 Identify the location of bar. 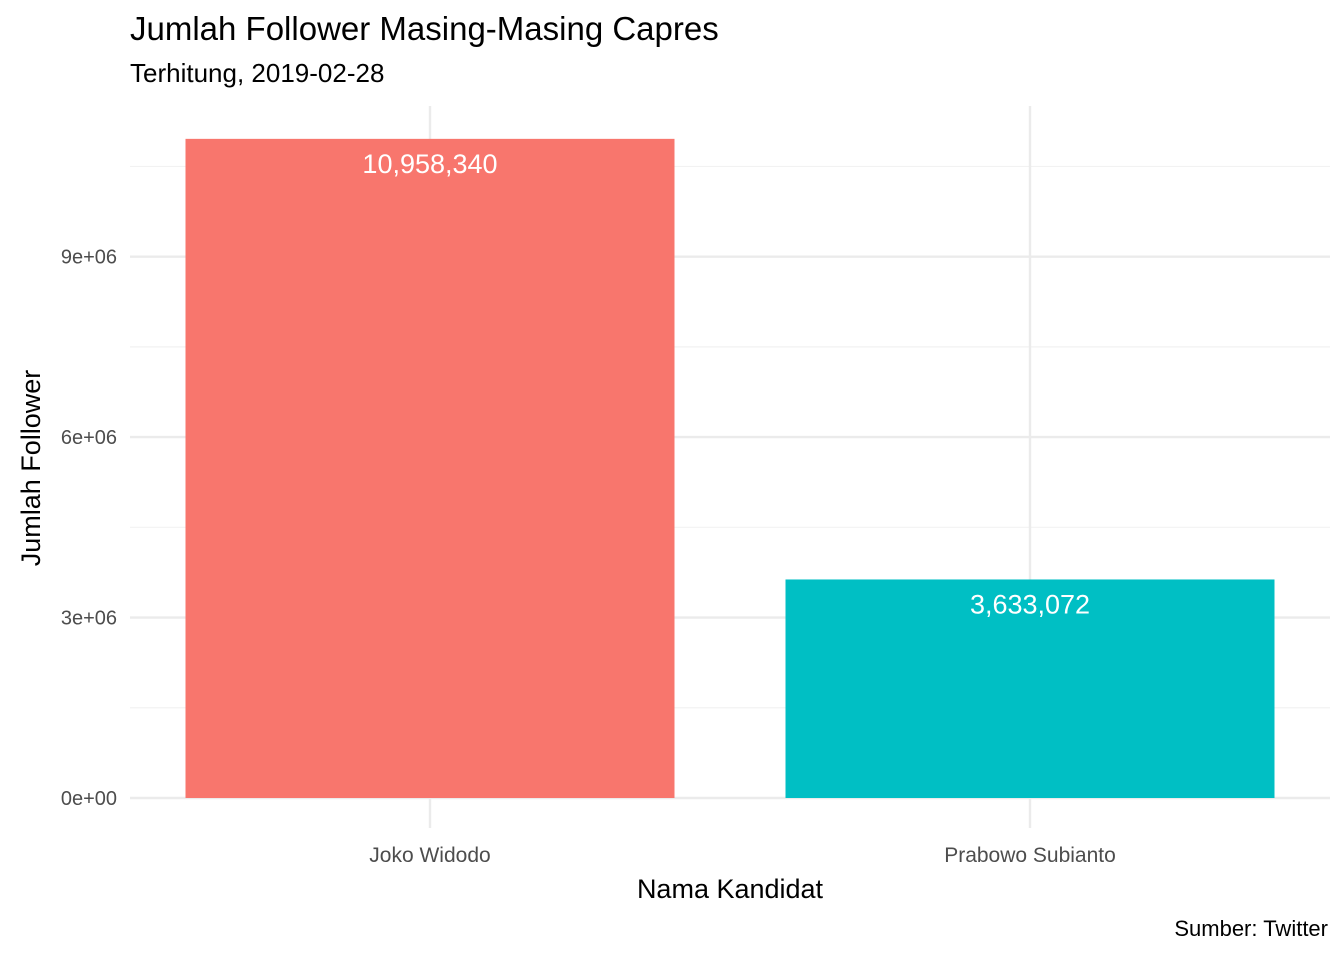
(1030, 688).